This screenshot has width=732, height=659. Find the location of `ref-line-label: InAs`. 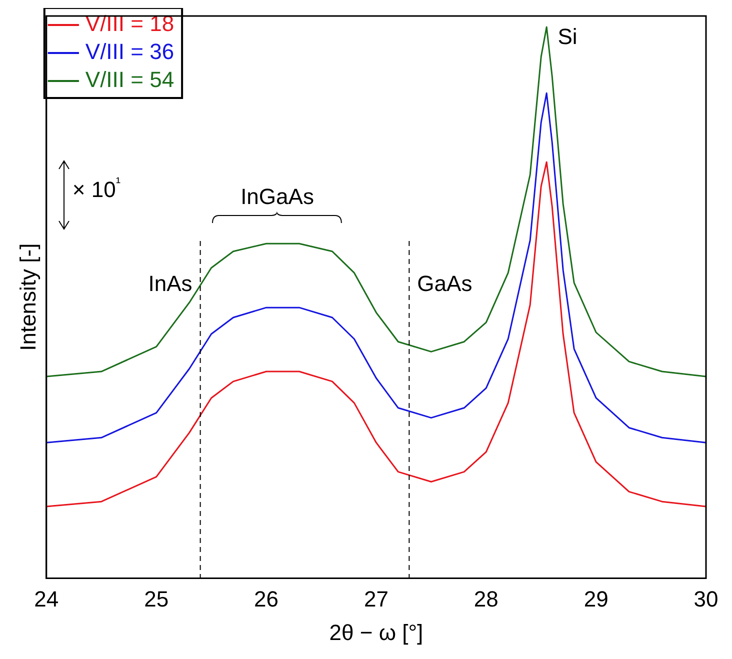

ref-line-label: InAs is located at coordinates (170, 283).